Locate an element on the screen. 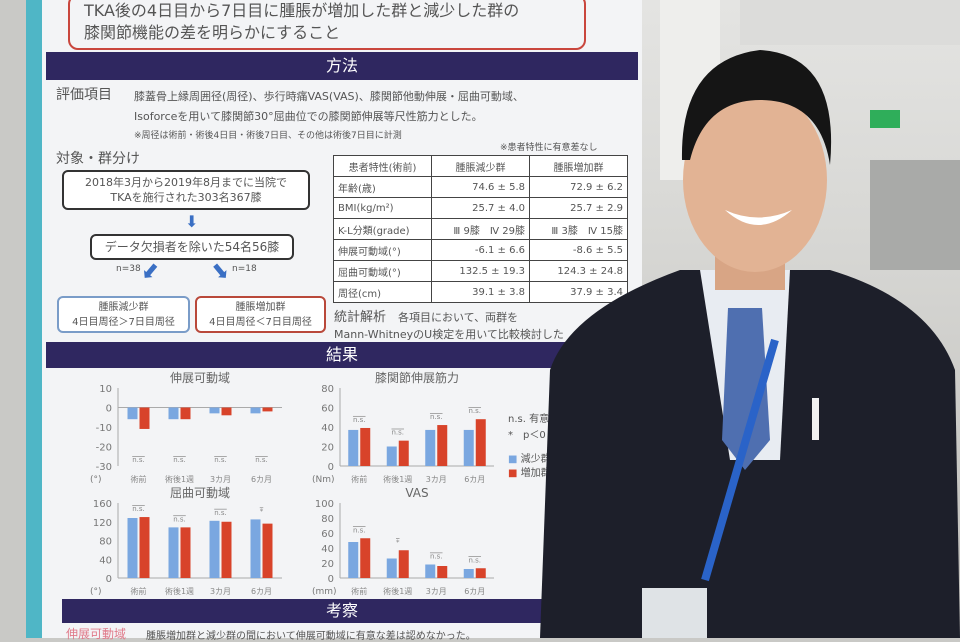 This screenshot has width=960, height=642. flow-box-excluded: データ欠損者を除いた54名56膝 is located at coordinates (192, 247).